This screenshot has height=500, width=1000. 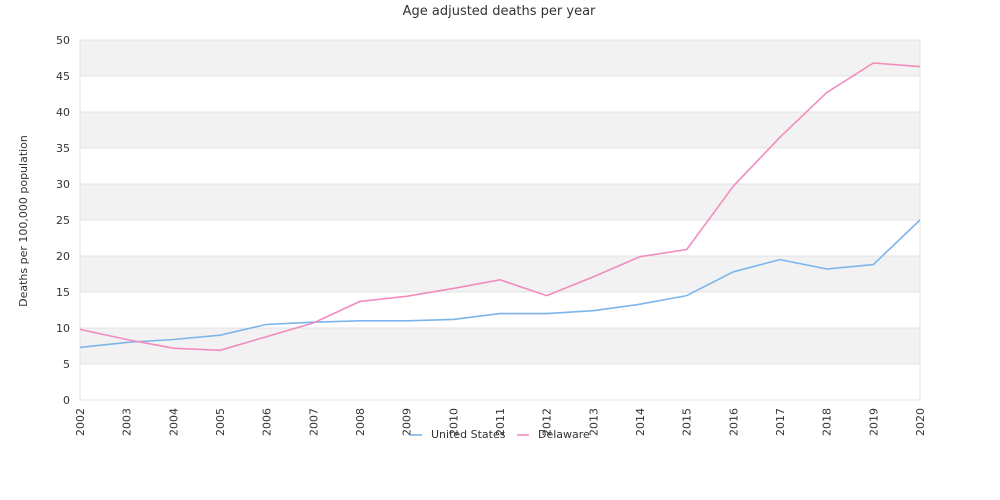 What do you see at coordinates (407, 422) in the screenshot?
I see `x-tick-label: 2009` at bounding box center [407, 422].